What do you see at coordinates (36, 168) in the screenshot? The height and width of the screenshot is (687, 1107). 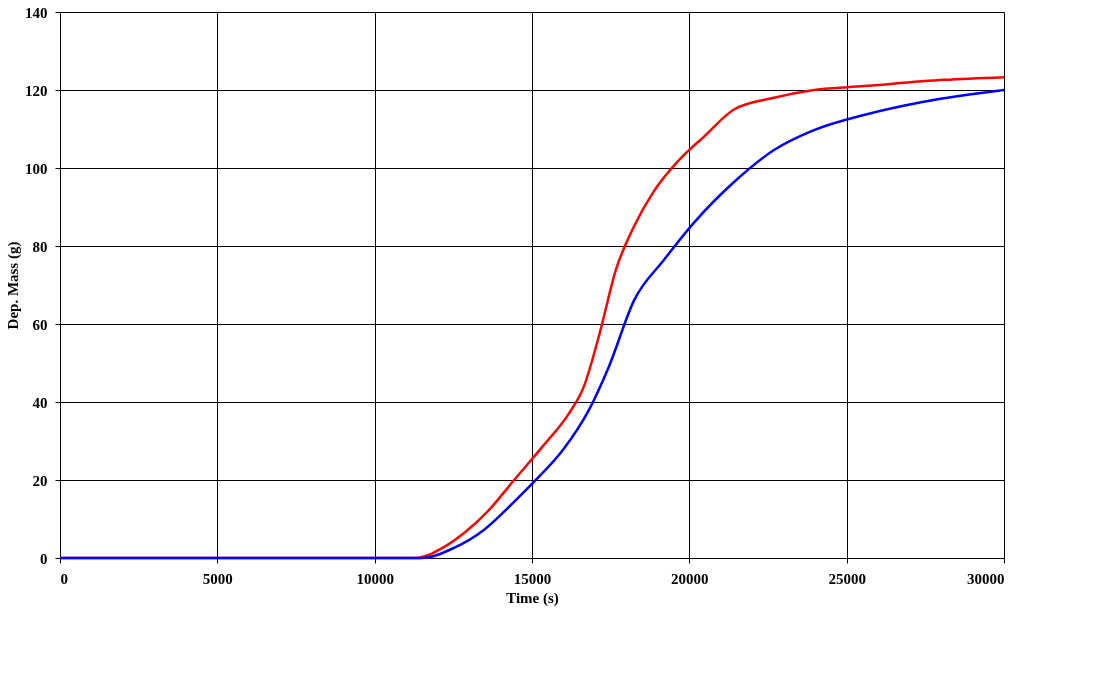 I see `y-tick-label: 100` at bounding box center [36, 168].